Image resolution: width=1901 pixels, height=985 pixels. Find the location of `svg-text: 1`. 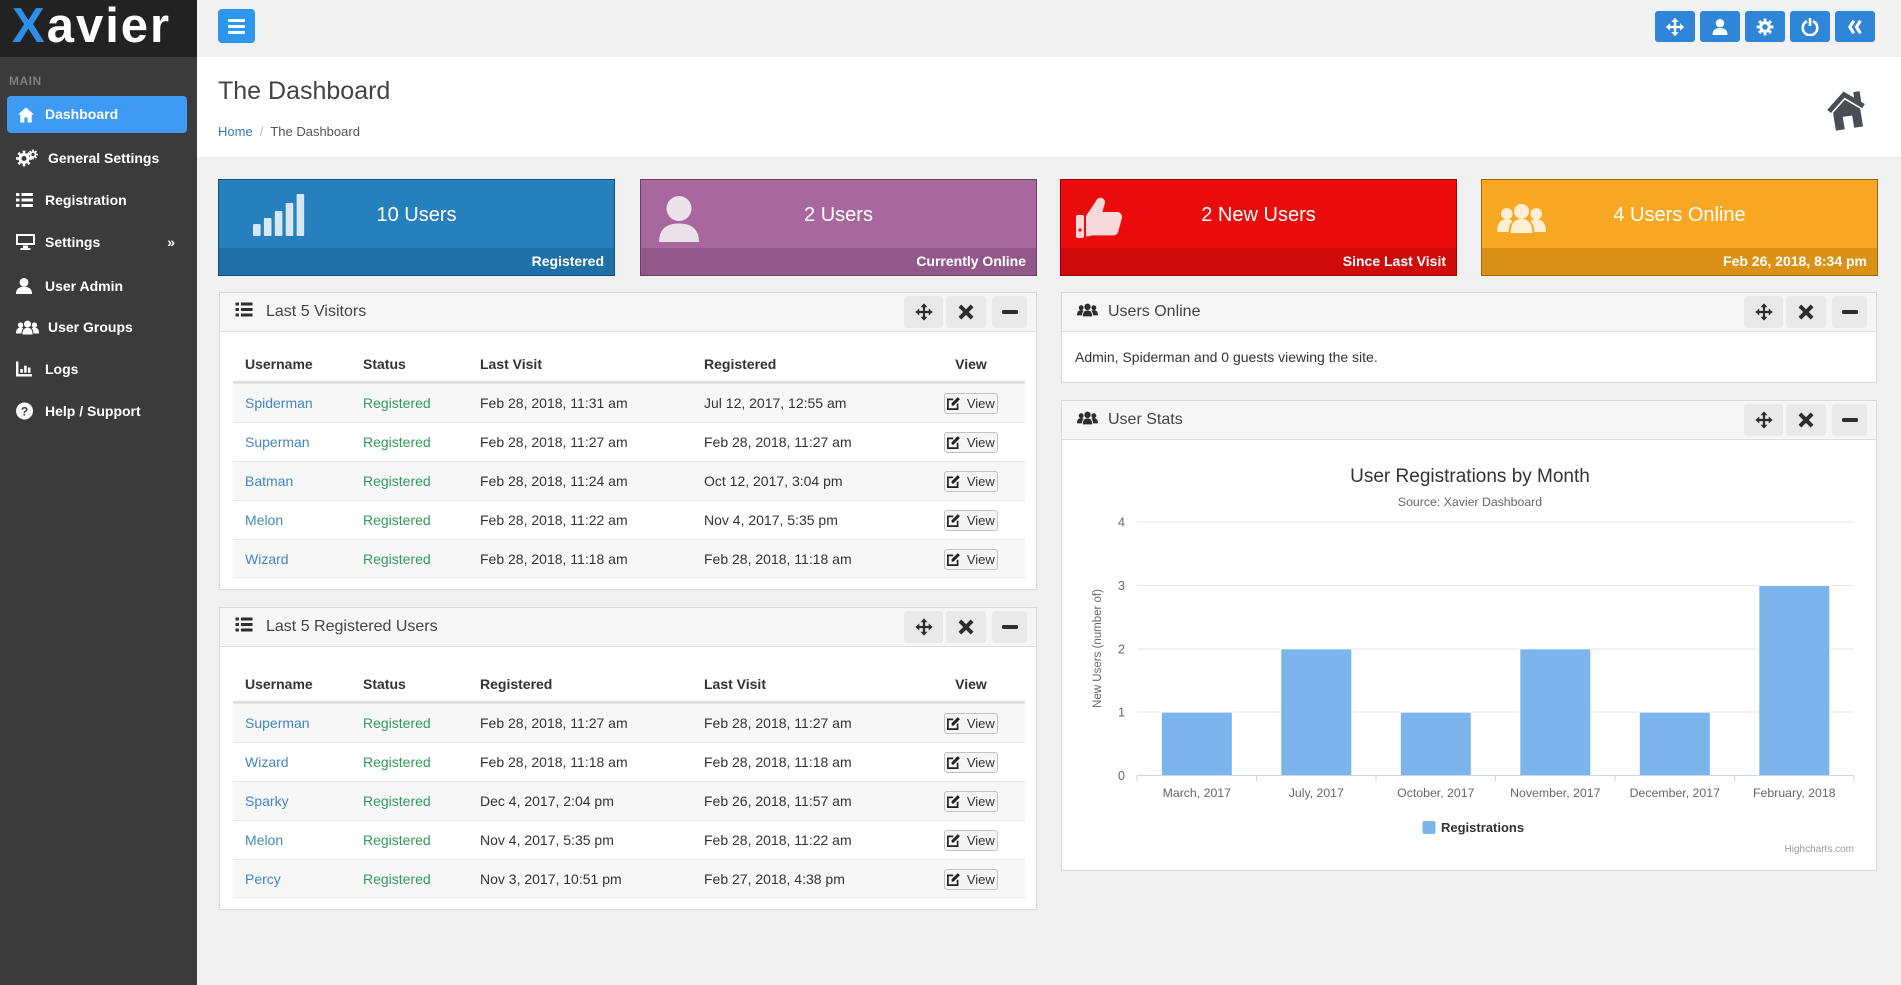

svg-text: 1 is located at coordinates (1121, 713).